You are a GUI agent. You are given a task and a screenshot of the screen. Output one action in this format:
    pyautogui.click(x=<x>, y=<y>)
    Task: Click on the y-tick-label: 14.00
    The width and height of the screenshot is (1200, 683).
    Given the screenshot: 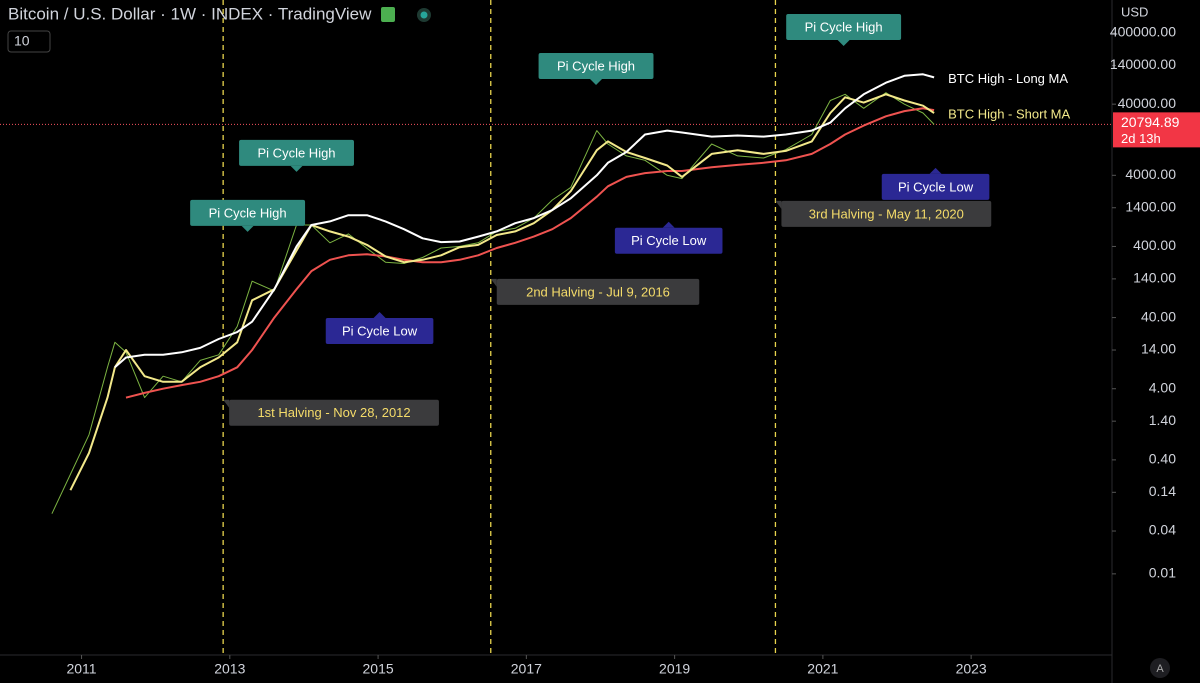 What is the action you would take?
    pyautogui.click(x=1158, y=349)
    